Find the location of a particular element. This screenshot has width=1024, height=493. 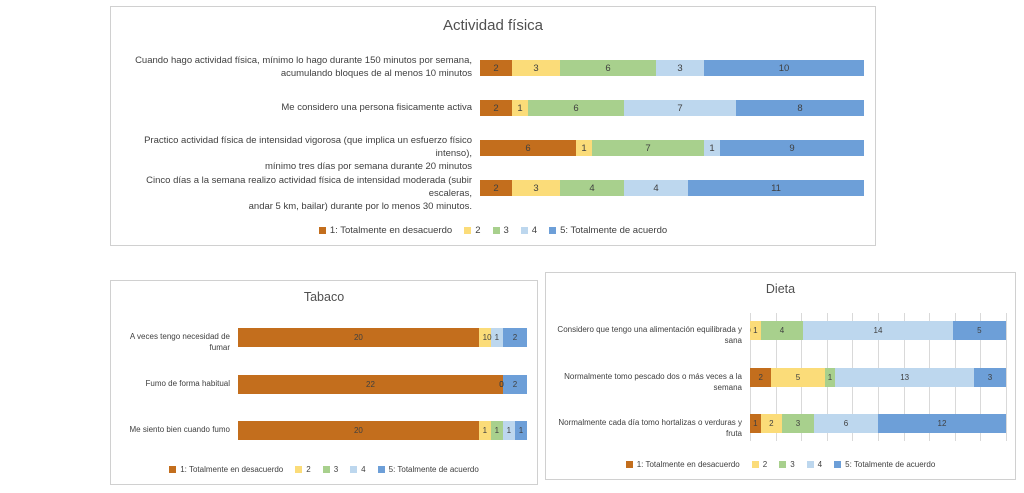

bar-segment-3: 6 is located at coordinates (608, 68).